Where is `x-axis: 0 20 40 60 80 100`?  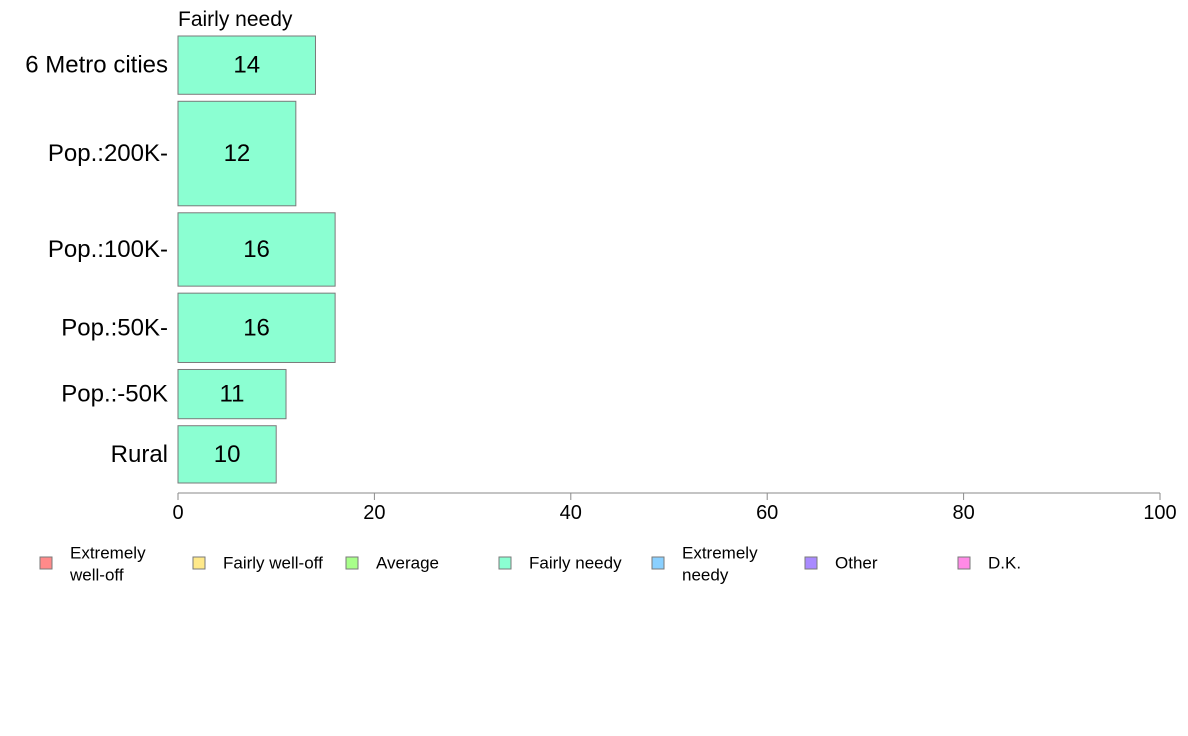 x-axis: 0 20 40 60 80 100 is located at coordinates (674, 508).